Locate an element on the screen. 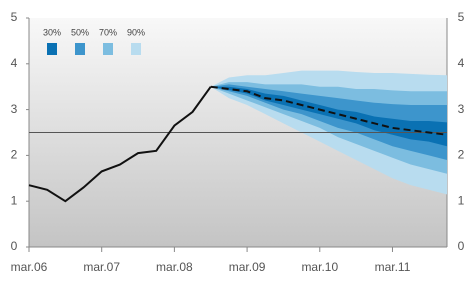 The width and height of the screenshot is (475, 281). x-tick-label: mar.11 is located at coordinates (393, 267).